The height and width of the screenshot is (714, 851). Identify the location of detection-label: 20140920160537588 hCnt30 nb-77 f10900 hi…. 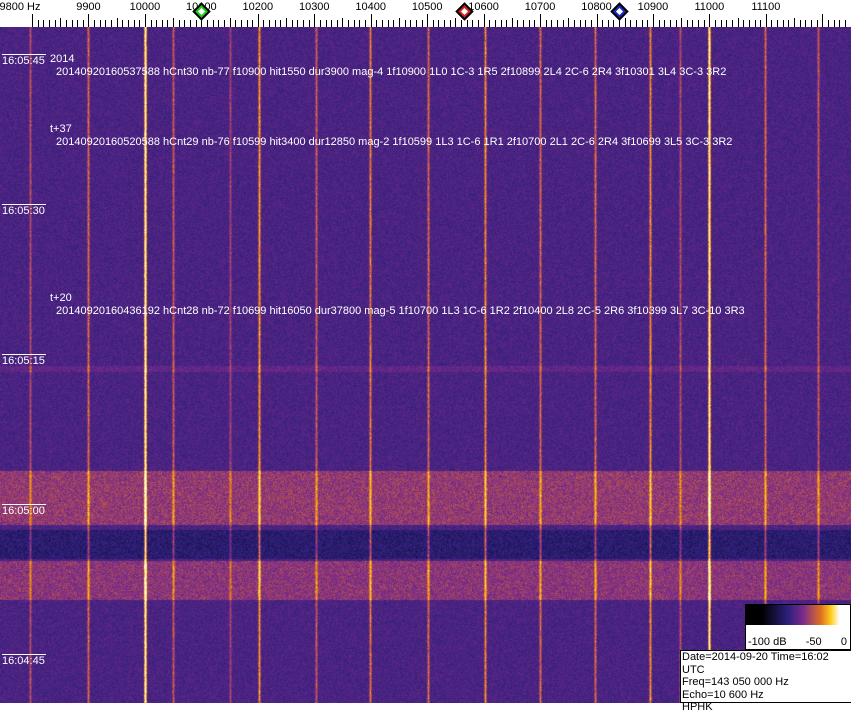
(391, 72).